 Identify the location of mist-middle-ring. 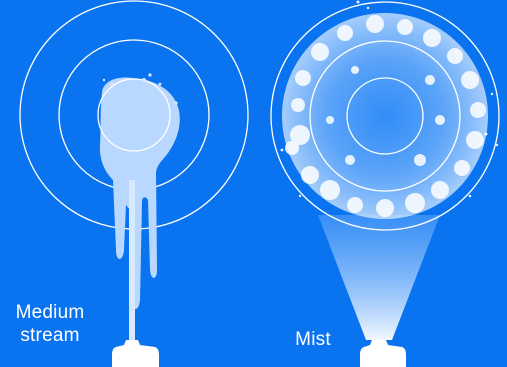
(385, 116).